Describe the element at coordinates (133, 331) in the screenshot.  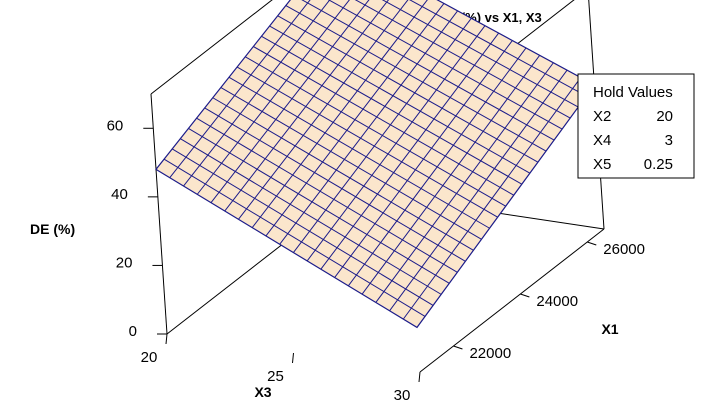
I see `z-tick-label: 0` at that location.